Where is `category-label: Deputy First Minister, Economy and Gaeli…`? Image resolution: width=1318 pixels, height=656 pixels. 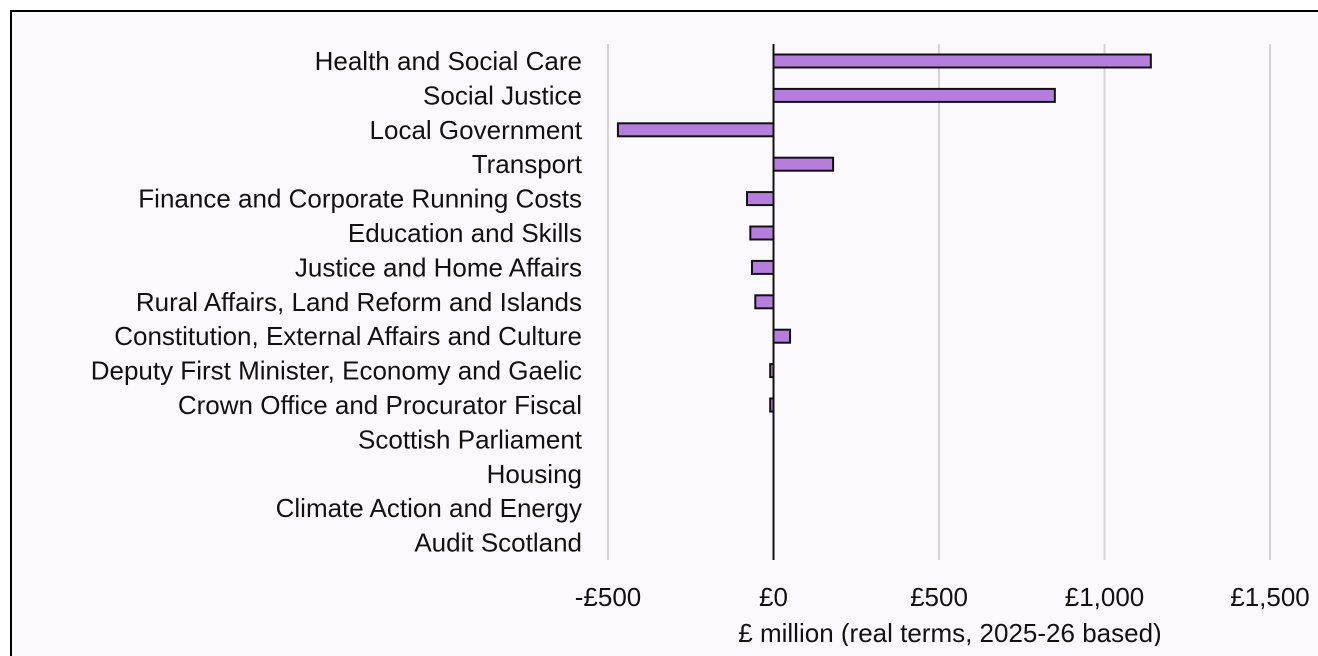 category-label: Deputy First Minister, Economy and Gaeli… is located at coordinates (336, 371).